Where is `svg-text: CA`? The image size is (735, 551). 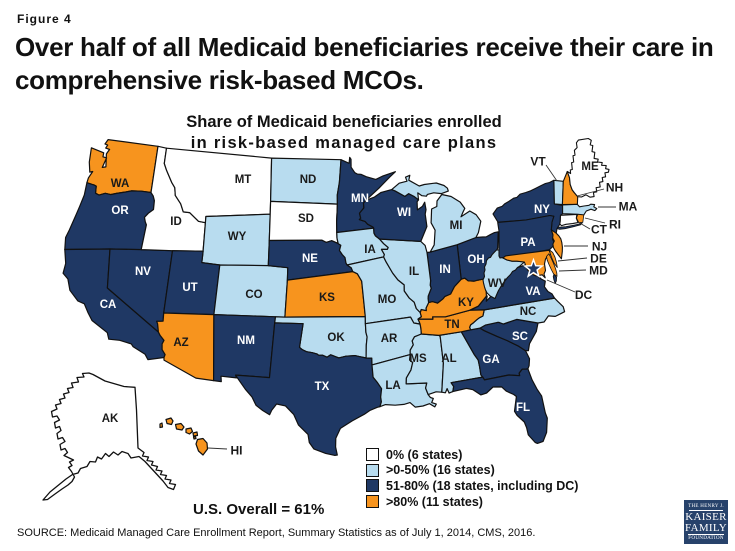 svg-text: CA is located at coordinates (108, 305).